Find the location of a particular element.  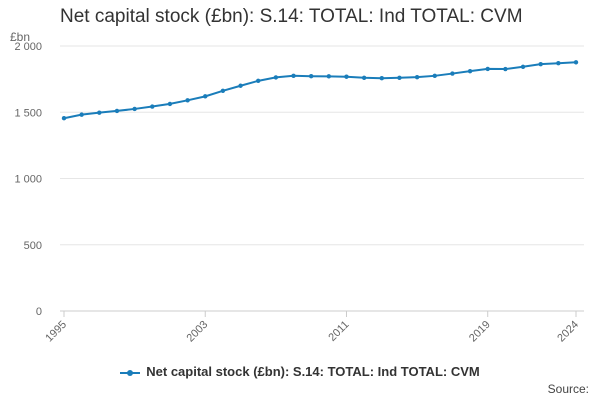

y-axis-unit-label: £bn is located at coordinates (20, 37).